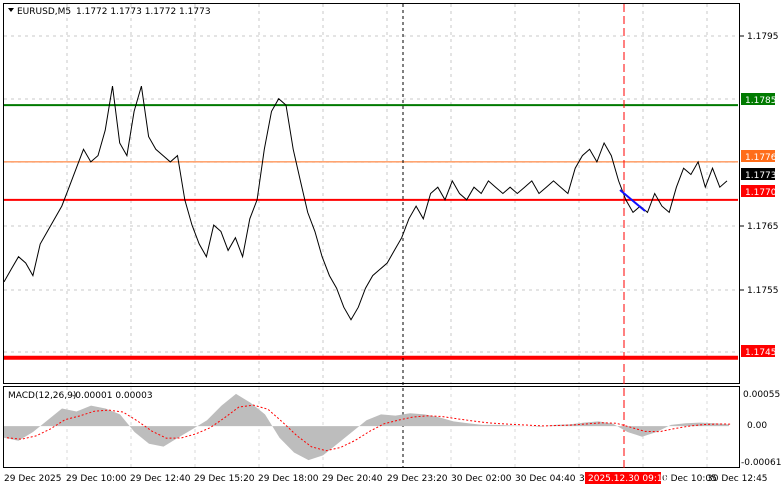 This screenshot has width=781, height=489. I want to click on level-badge-1776: 1.1776, so click(759, 156).